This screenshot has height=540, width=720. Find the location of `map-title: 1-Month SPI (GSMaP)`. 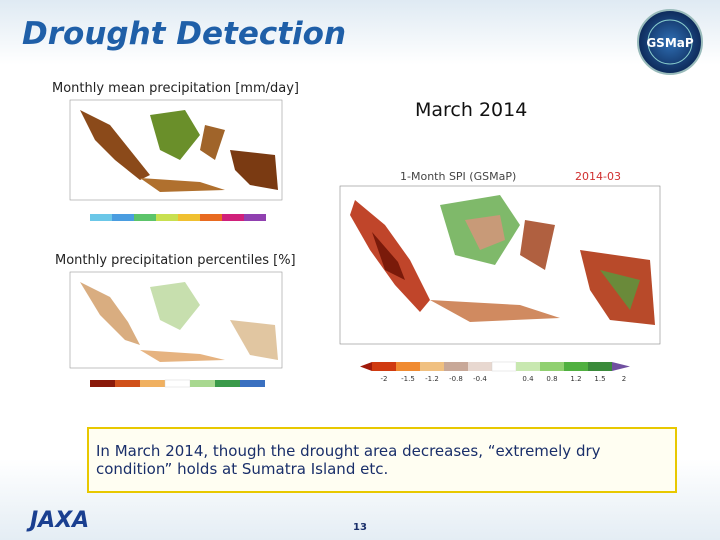

map-title: 1-Month SPI (GSMaP) is located at coordinates (458, 176).